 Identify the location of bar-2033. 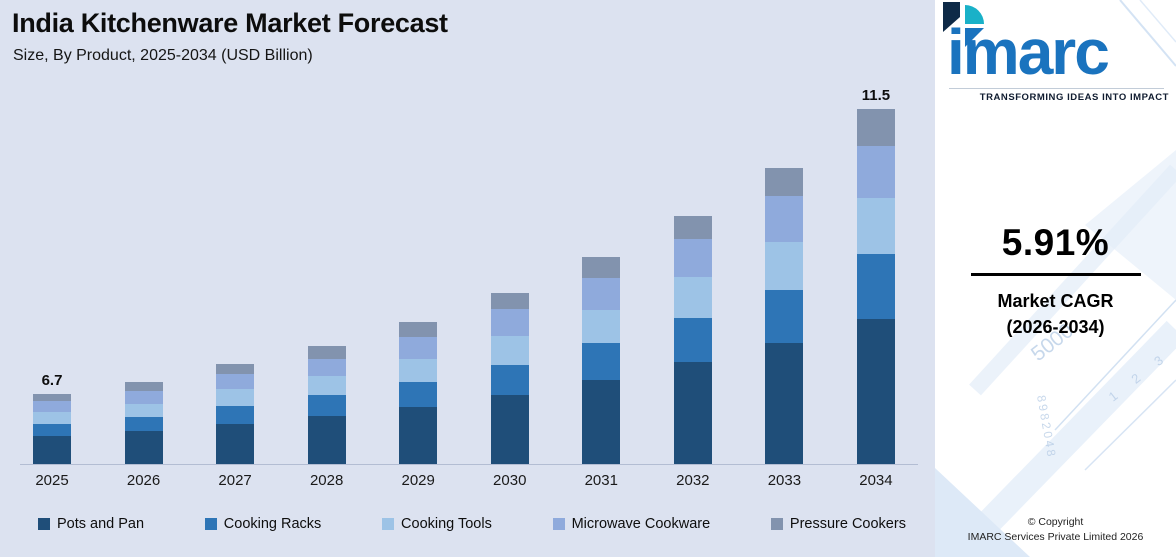
(784, 316).